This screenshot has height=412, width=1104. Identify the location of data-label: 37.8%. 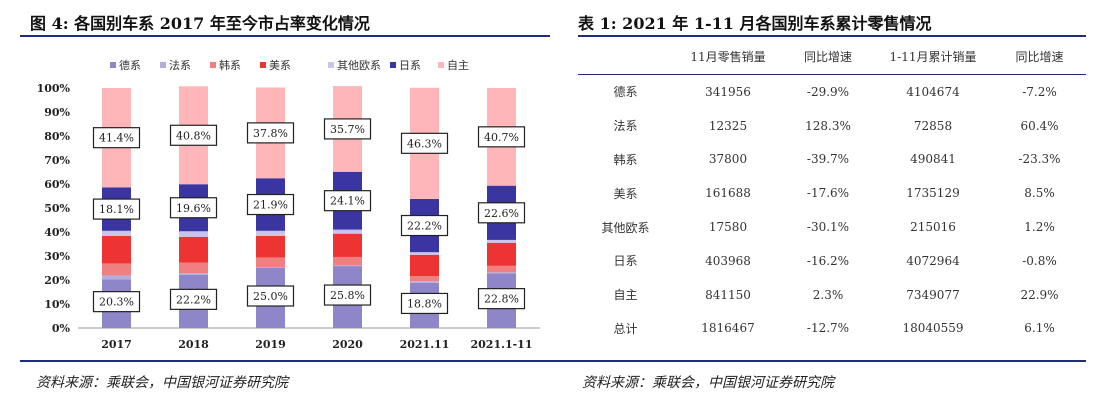
(270, 133).